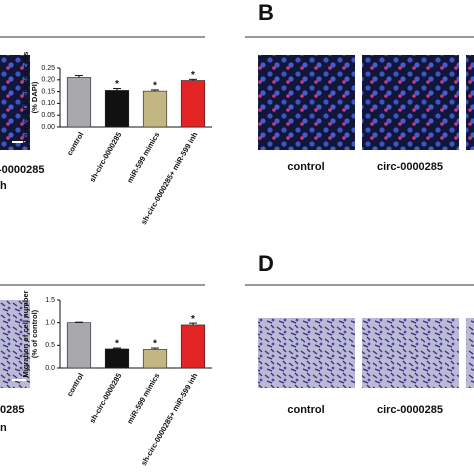  What do you see at coordinates (3, 428) in the screenshot?
I see `cropped-label: n` at bounding box center [3, 428].